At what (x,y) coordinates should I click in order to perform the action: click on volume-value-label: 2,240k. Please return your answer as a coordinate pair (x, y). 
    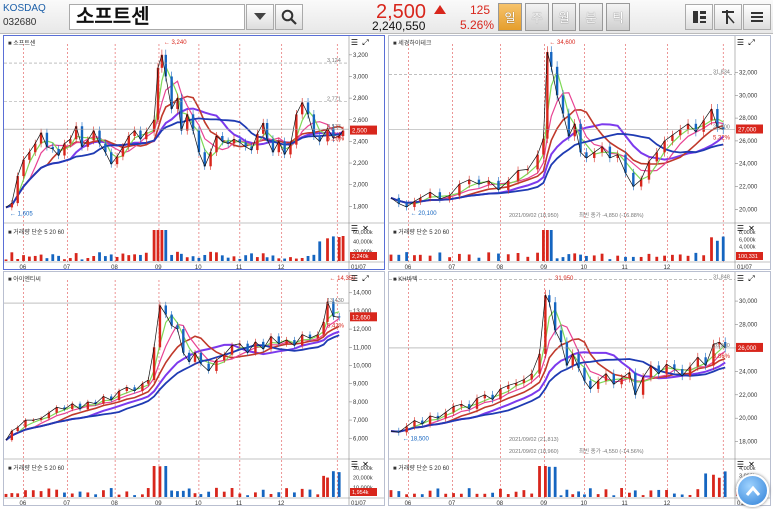
    Looking at the image, I should click on (360, 257).